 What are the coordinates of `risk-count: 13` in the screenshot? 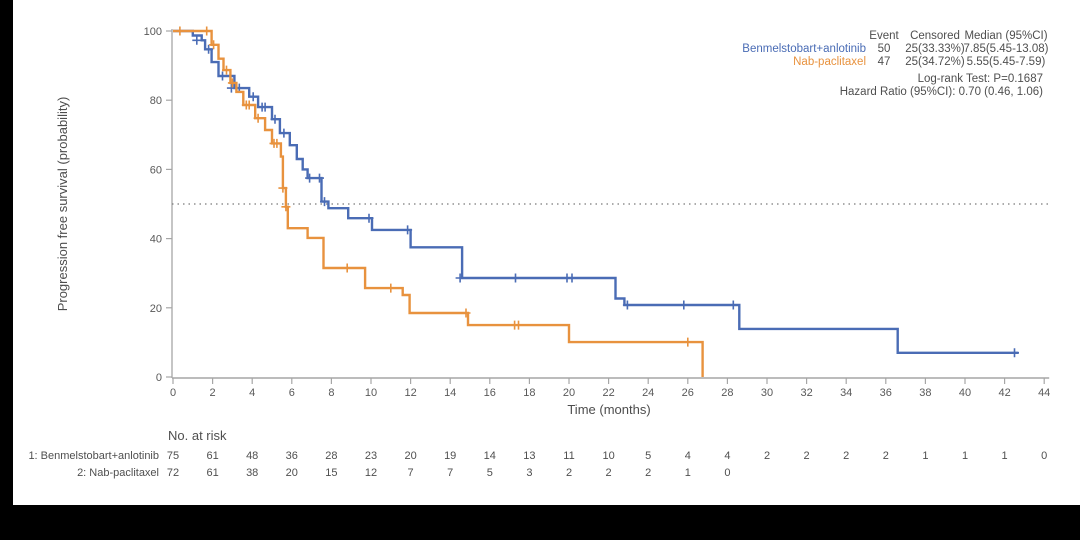 It's located at (529, 456).